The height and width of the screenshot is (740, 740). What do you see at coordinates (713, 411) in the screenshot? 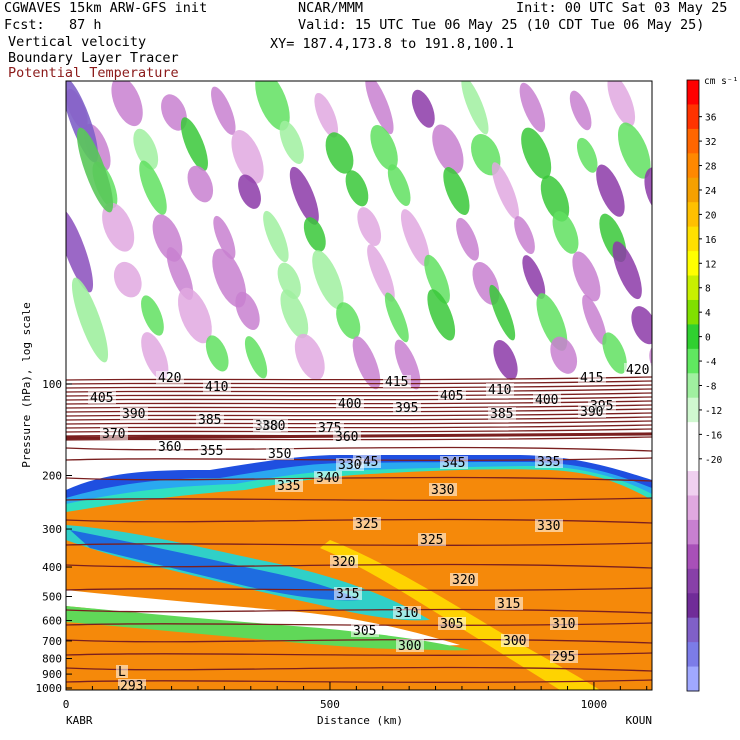
I see `colorbar-label: -12` at bounding box center [713, 411].